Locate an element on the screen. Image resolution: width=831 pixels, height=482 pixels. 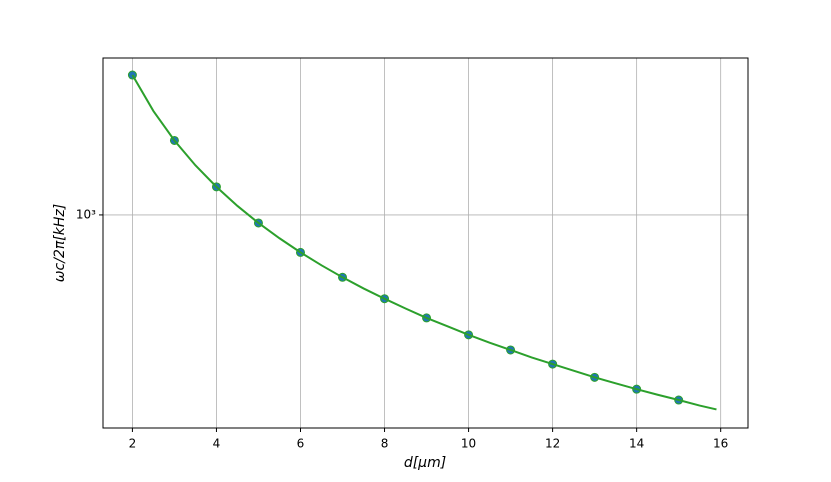
y-axis-label: ωc/2π[kHz] is located at coordinates (60, 243).